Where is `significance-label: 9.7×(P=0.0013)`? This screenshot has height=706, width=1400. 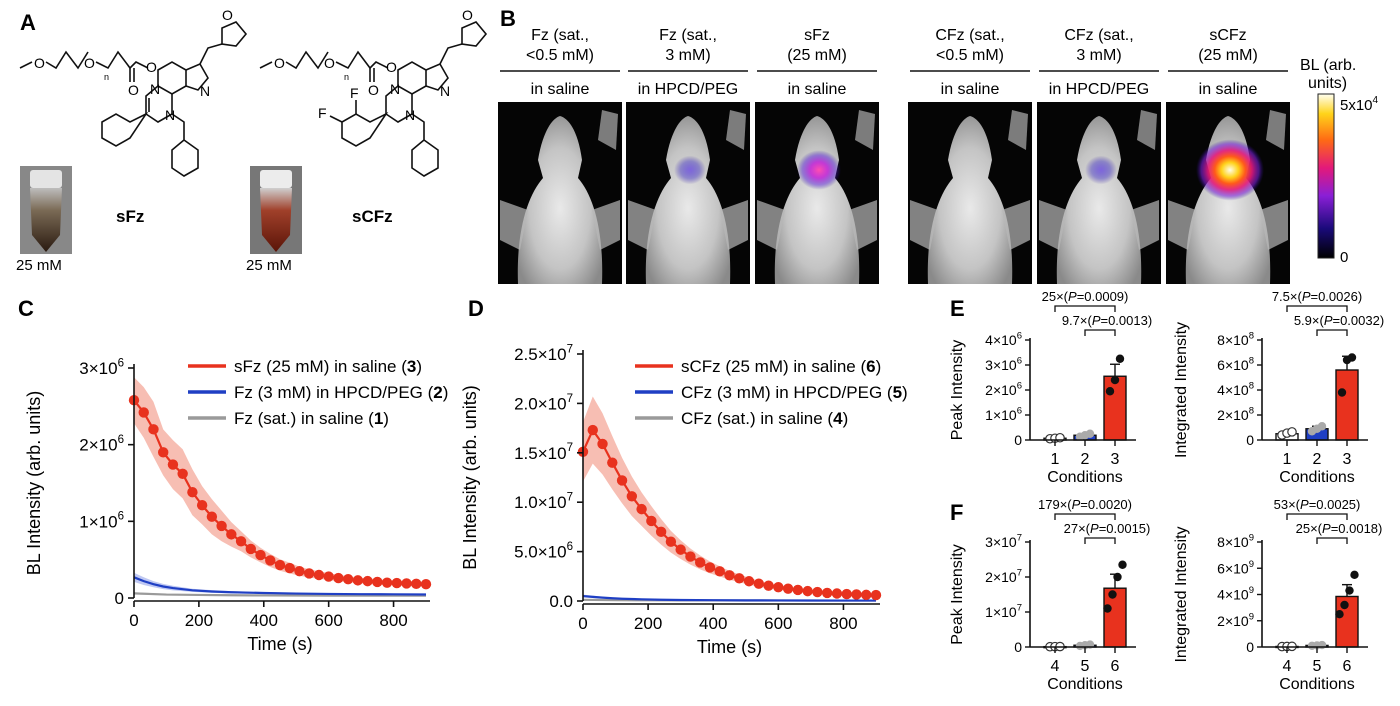 significance-label: 9.7×(P=0.0013) is located at coordinates (1107, 320).